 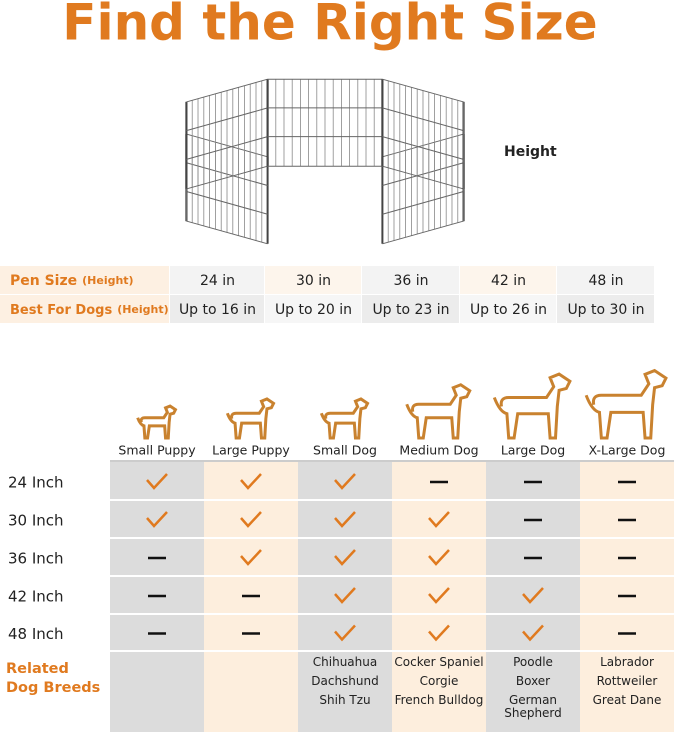 I want to click on table-value: 48 in, so click(x=605, y=281).